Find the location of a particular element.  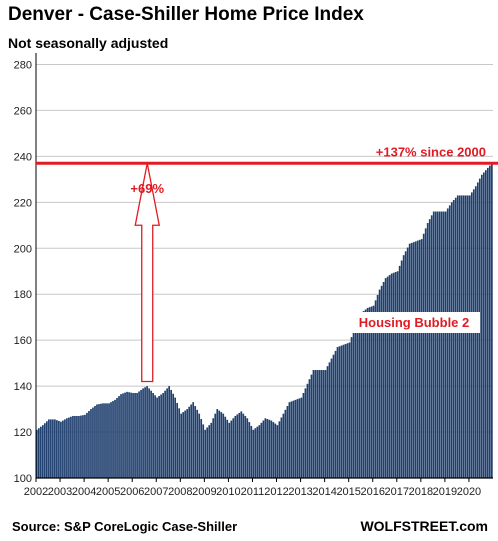

x-tick-label: 2019 is located at coordinates (445, 492).